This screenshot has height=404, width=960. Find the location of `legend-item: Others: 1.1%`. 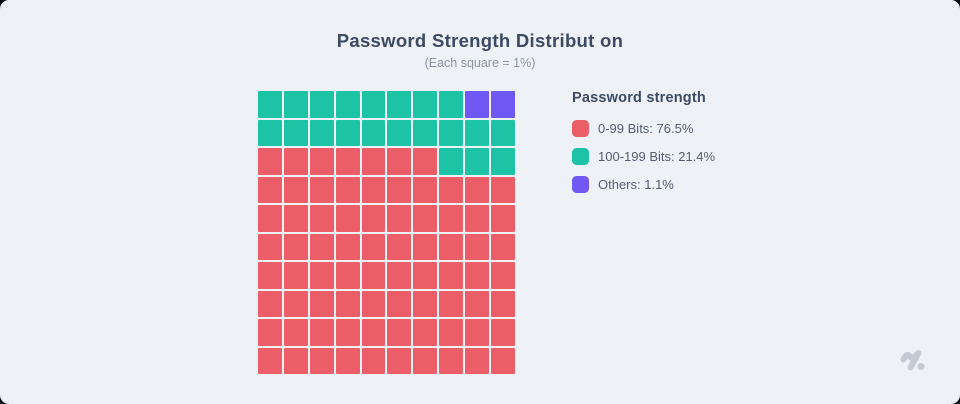

legend-item: Others: 1.1% is located at coordinates (643, 184).